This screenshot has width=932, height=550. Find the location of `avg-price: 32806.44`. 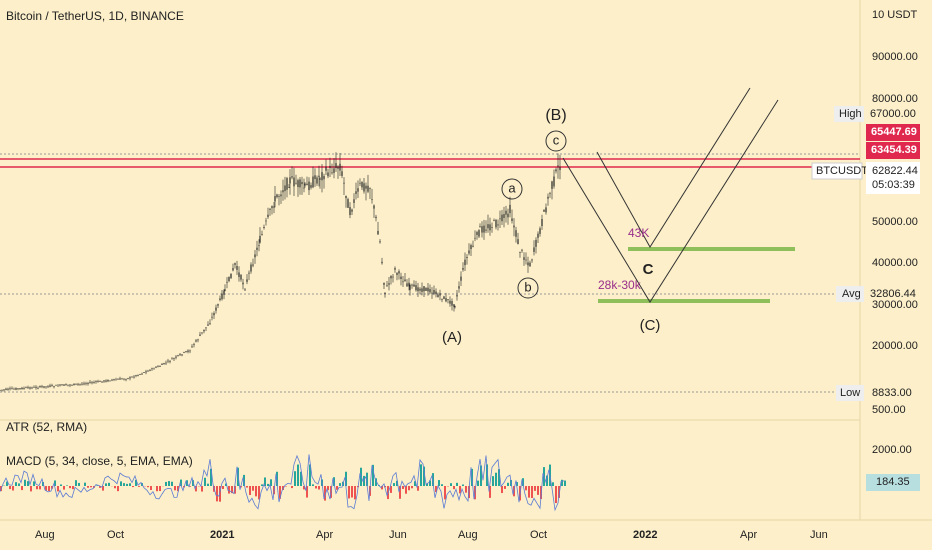

avg-price: 32806.44 is located at coordinates (893, 294).